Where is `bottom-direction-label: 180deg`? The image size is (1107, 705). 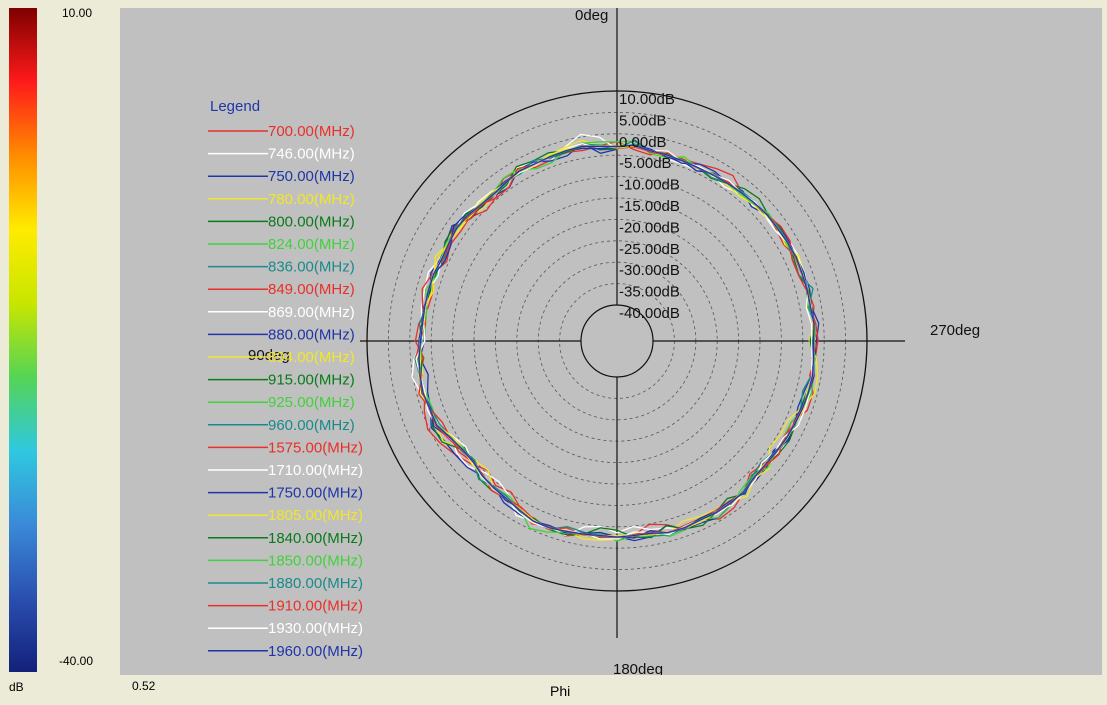 bottom-direction-label: 180deg is located at coordinates (638, 668).